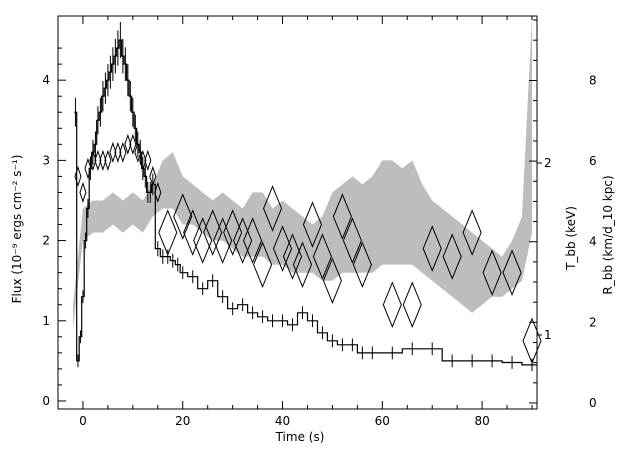 The image size is (640, 457). What do you see at coordinates (571, 238) in the screenshot?
I see `y-axis-label-right-inner: T_bb (keV)` at bounding box center [571, 238].